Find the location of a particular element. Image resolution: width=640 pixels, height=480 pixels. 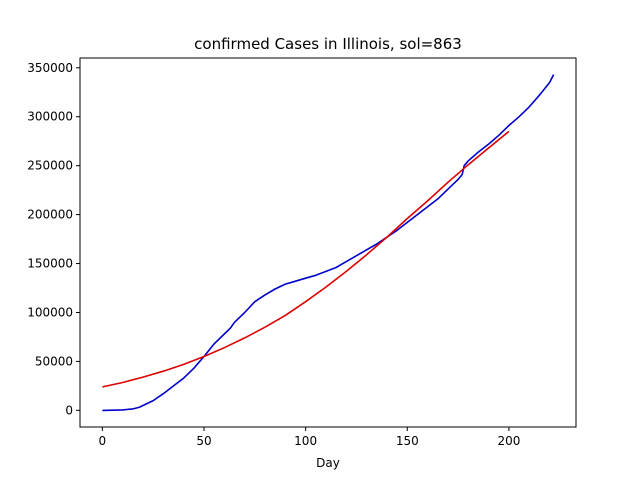

y-tick-label: 300000 is located at coordinates (50, 117).